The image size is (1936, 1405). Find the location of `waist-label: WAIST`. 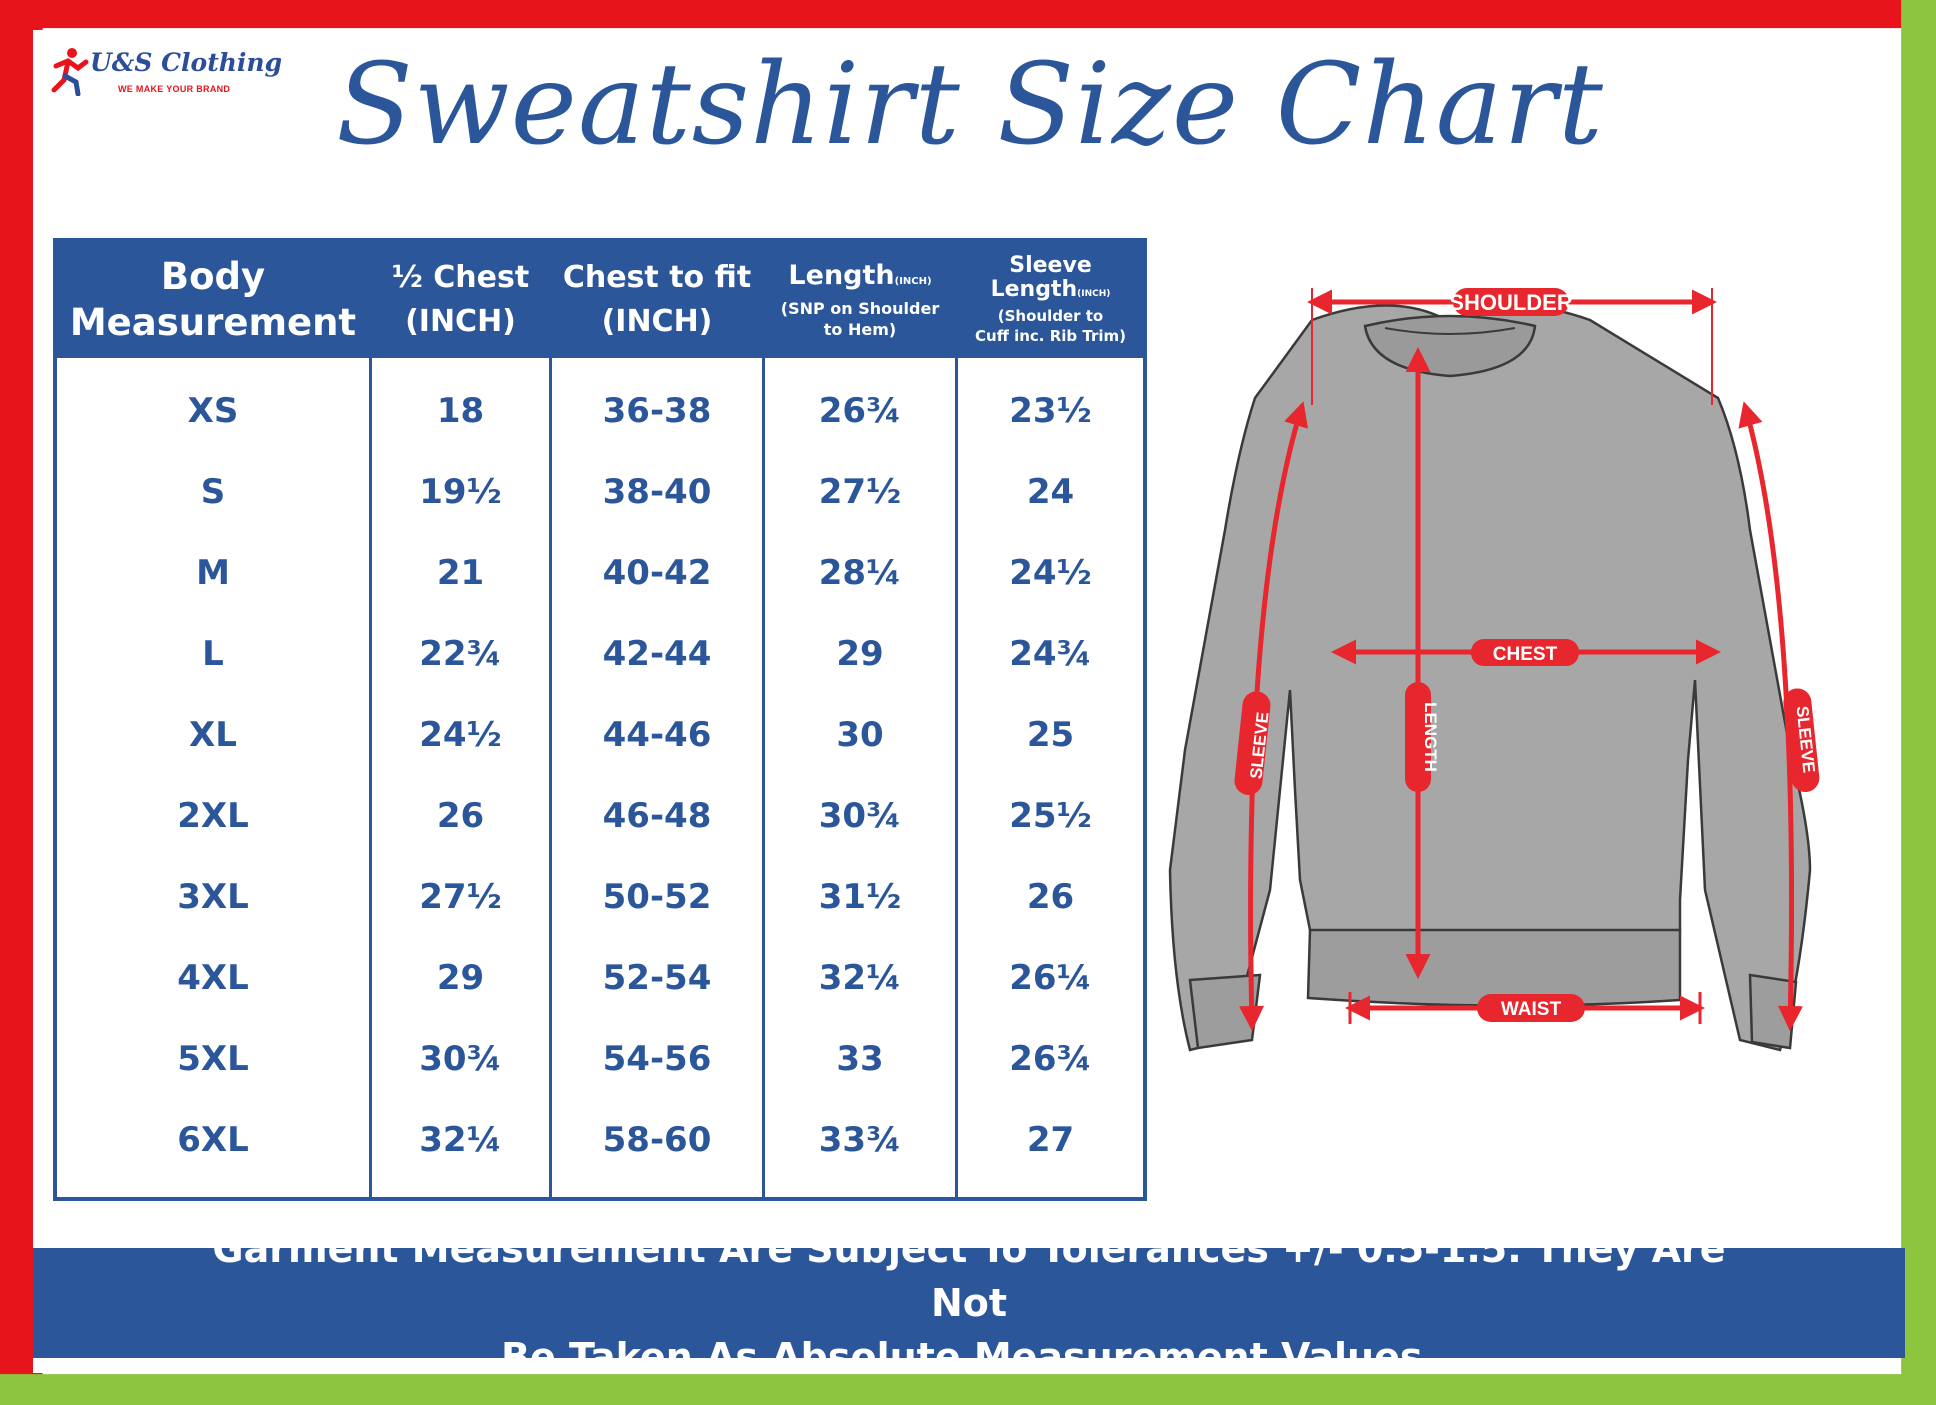

waist-label: WAIST is located at coordinates (1531, 1009).